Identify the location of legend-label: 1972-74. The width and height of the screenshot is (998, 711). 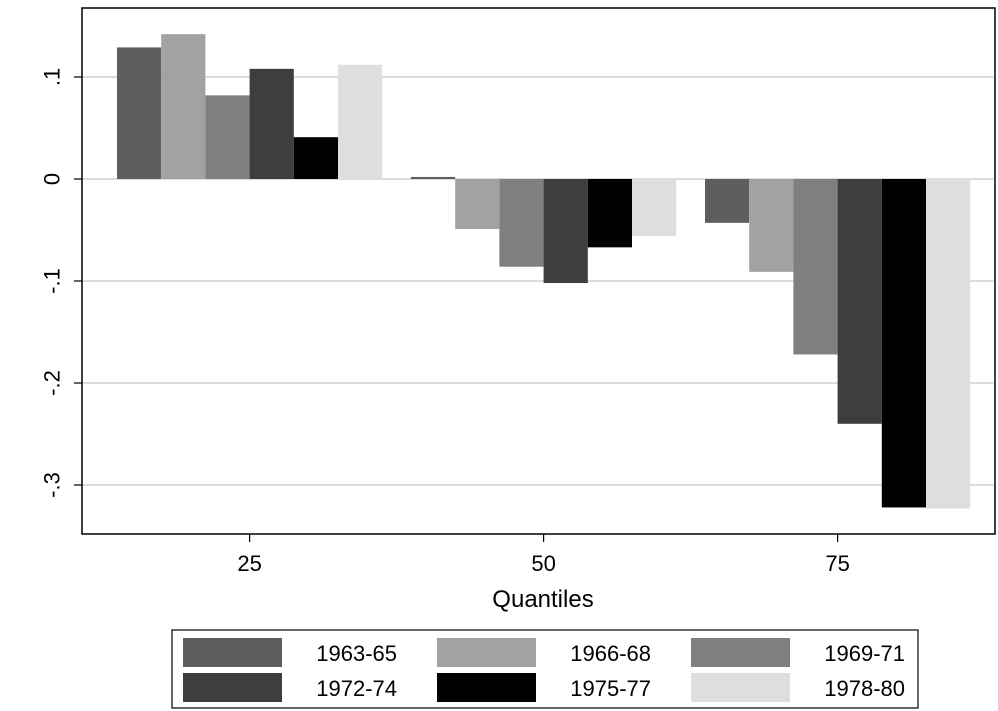
(356, 688).